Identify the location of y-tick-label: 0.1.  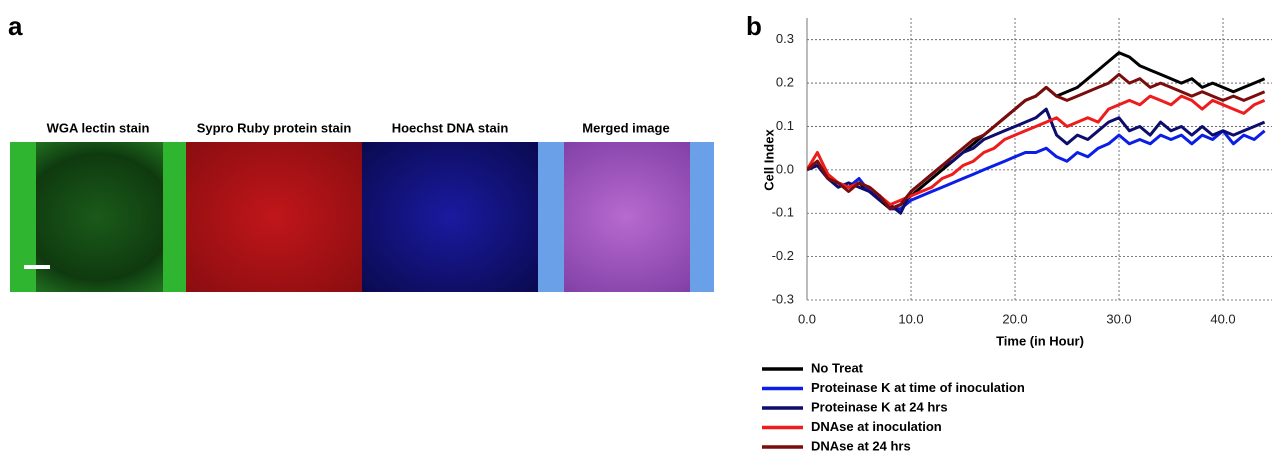
(785, 125).